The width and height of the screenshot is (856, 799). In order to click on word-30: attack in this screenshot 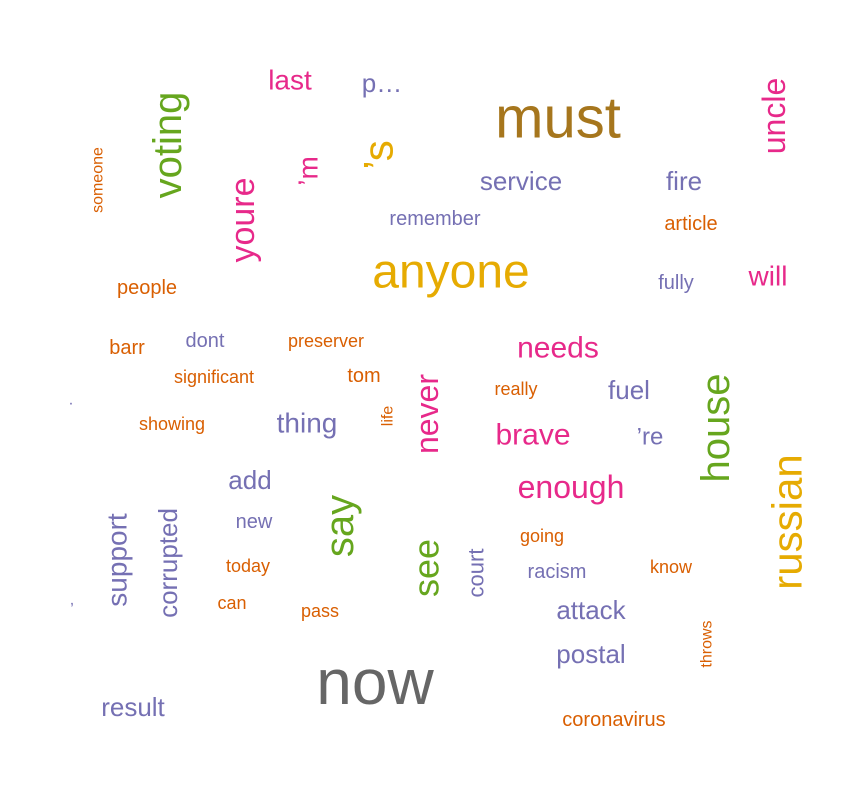, I will do `click(591, 610)`.